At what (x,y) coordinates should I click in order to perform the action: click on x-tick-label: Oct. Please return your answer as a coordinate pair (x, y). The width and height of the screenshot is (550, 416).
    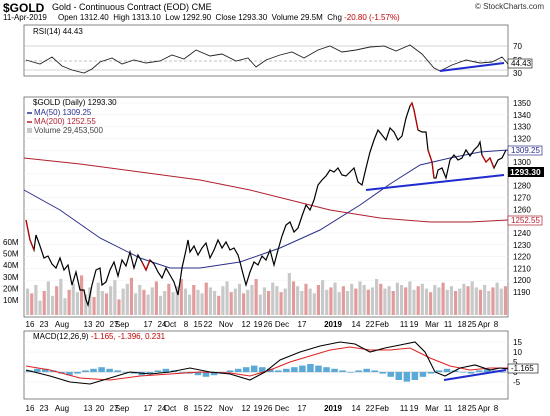
    Looking at the image, I should click on (170, 324).